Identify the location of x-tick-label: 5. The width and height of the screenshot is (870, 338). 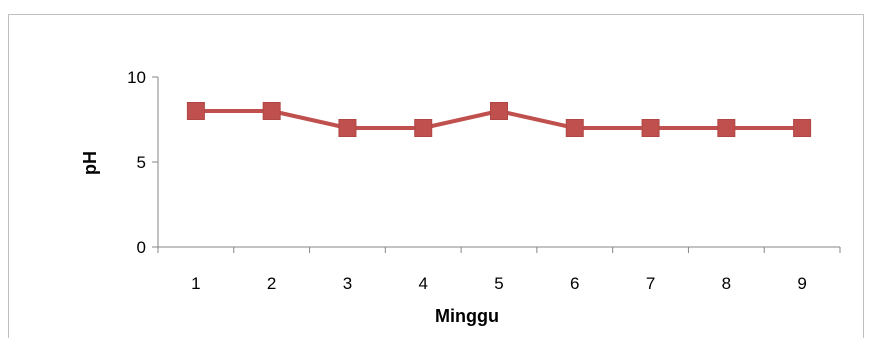
(498, 283).